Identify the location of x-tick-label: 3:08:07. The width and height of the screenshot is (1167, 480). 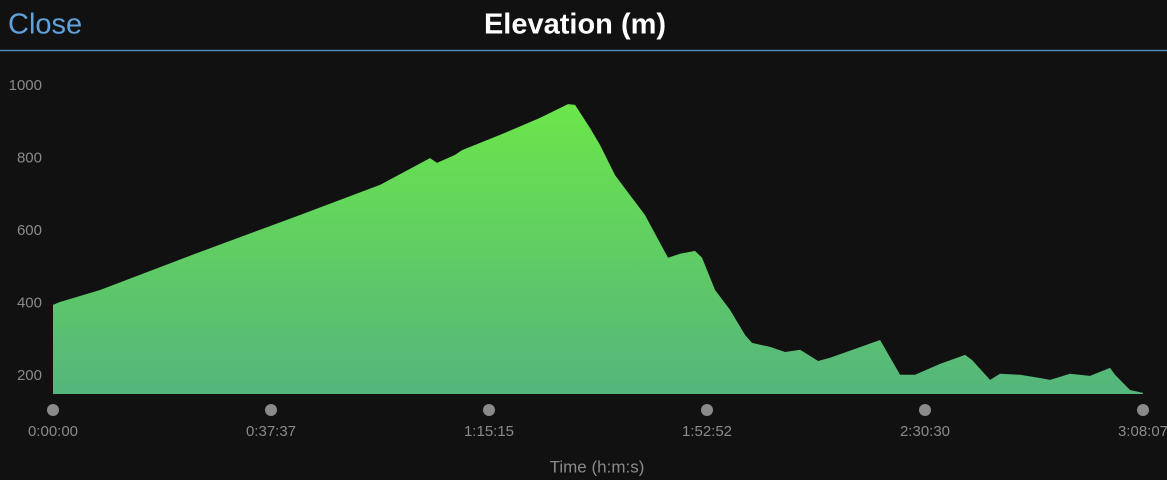
(1142, 431).